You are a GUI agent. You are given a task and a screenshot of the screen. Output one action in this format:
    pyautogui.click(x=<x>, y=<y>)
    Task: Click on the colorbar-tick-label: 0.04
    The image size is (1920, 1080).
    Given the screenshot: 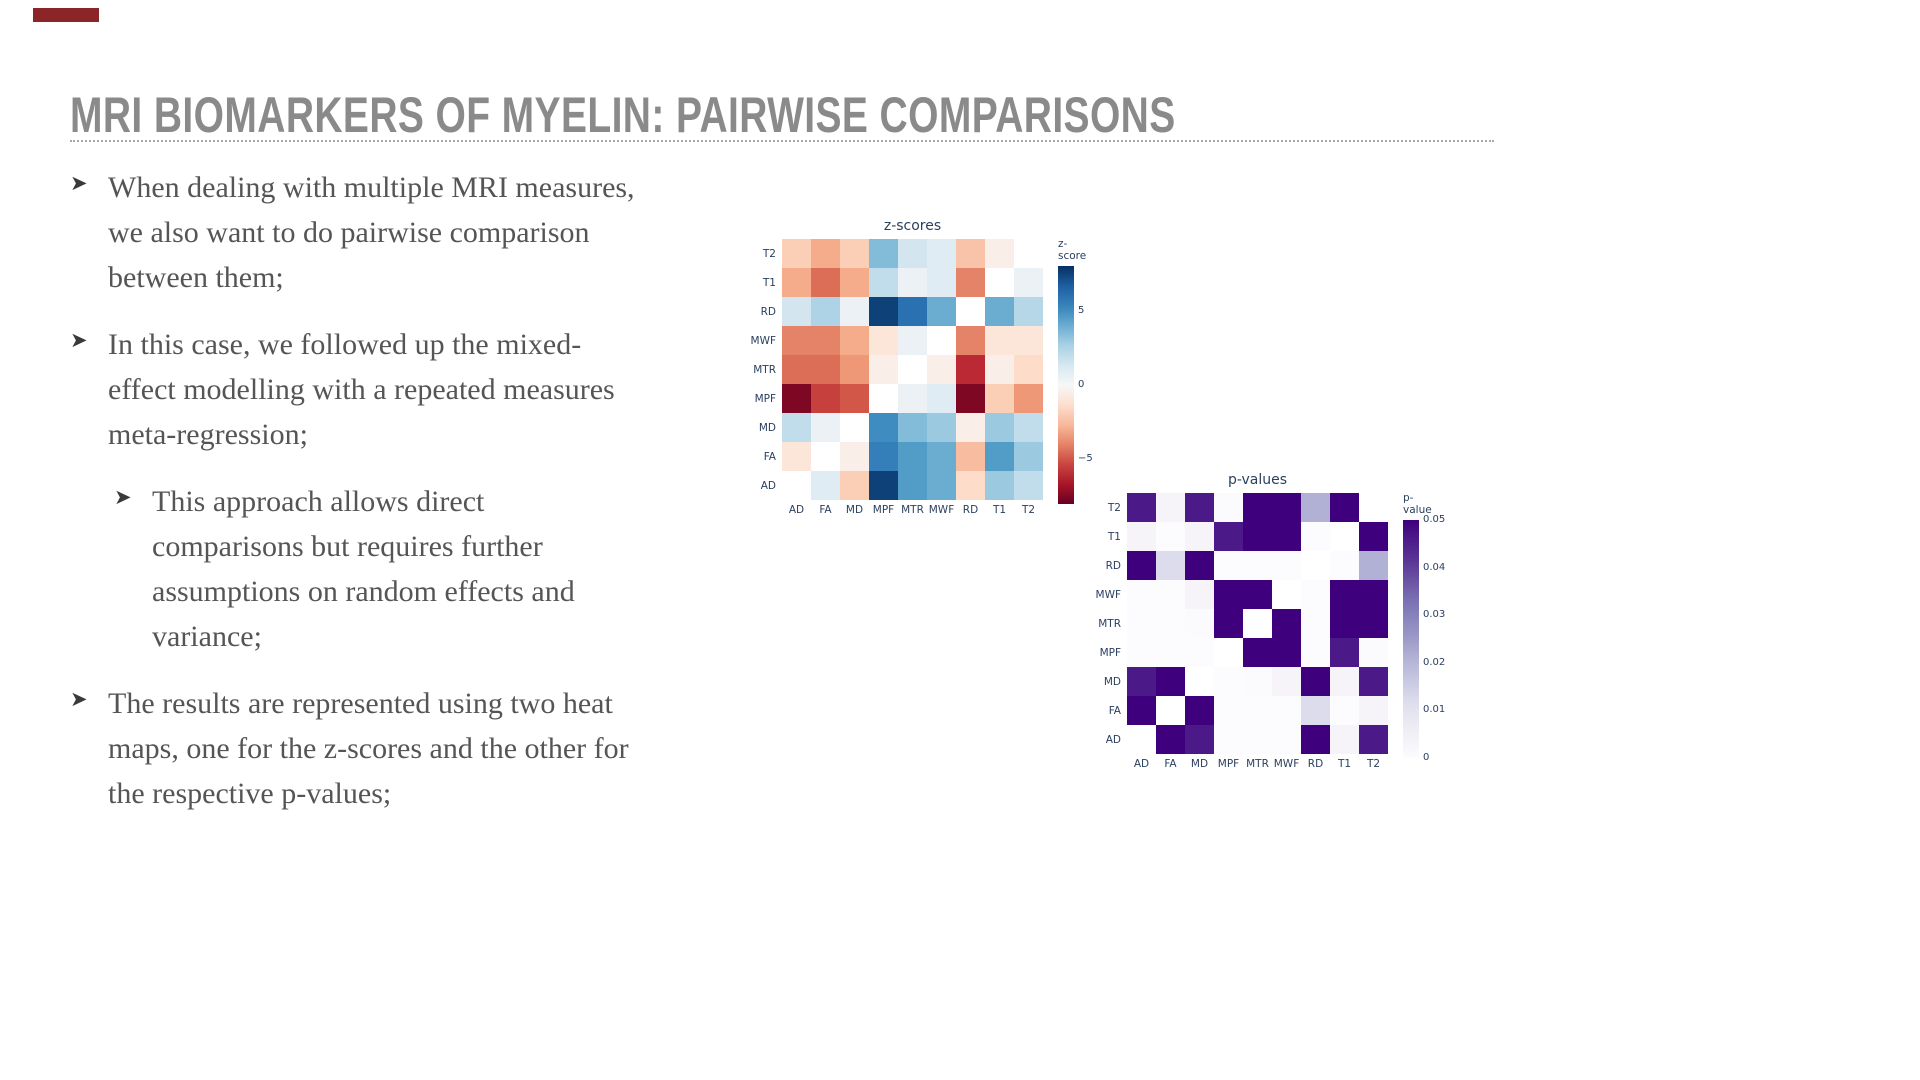 What is the action you would take?
    pyautogui.click(x=1434, y=567)
    